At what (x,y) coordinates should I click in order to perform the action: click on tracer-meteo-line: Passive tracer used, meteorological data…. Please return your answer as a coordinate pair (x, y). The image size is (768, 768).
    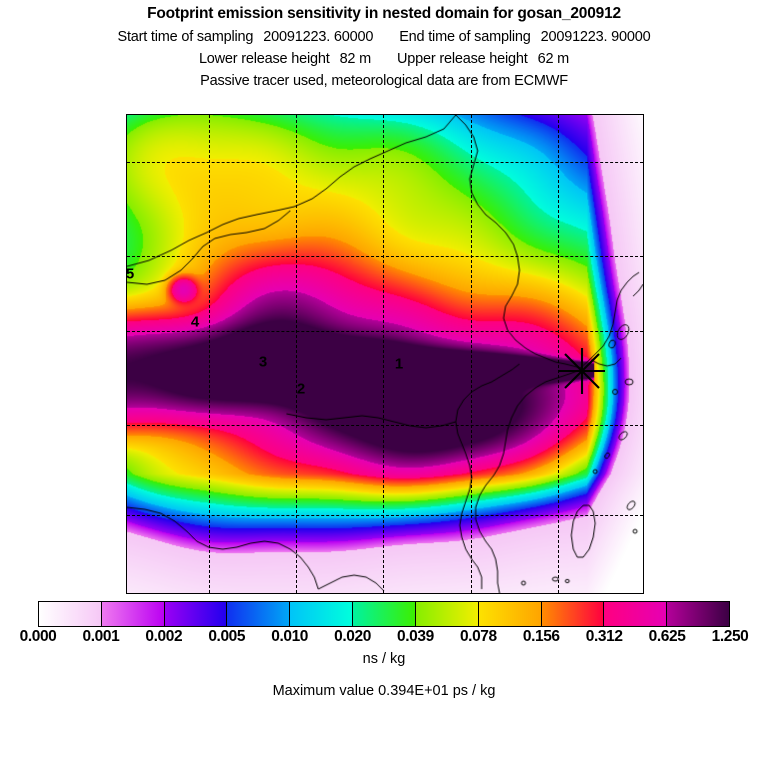
    Looking at the image, I should click on (384, 81).